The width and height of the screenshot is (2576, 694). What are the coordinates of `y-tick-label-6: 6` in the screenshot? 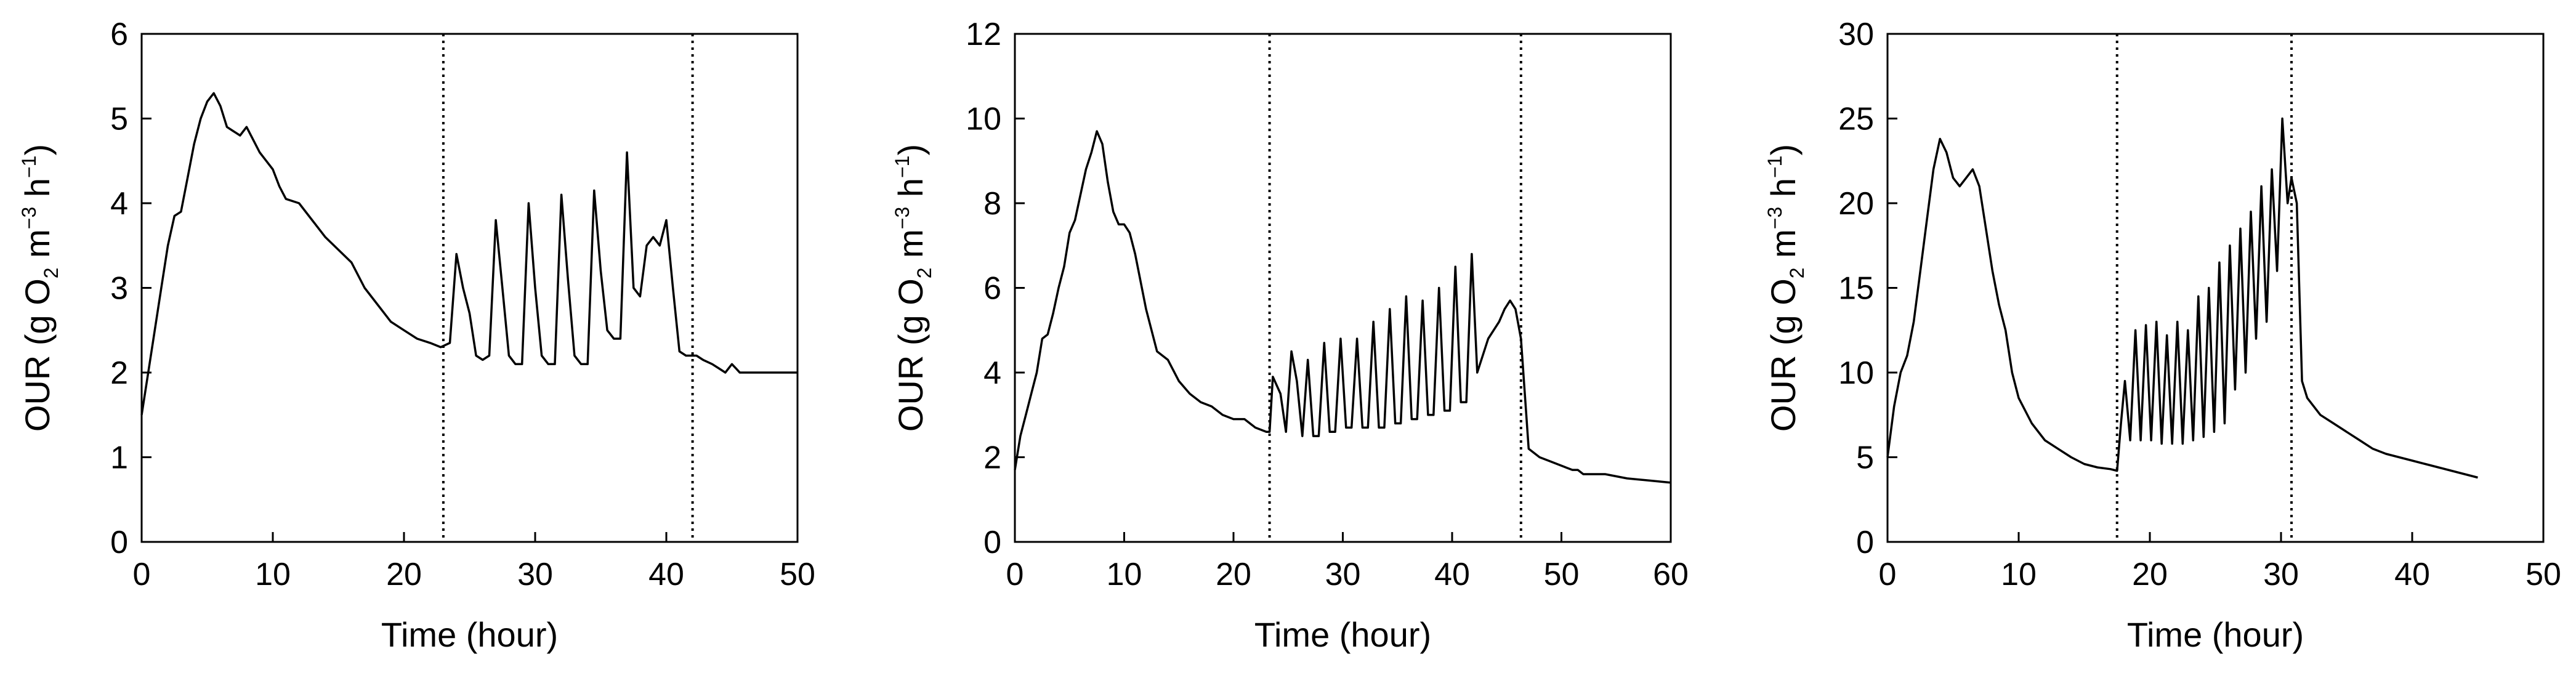 It's located at (119, 34).